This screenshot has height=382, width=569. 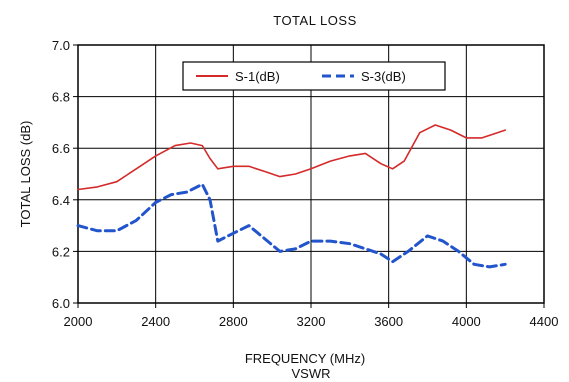 I want to click on legend-box, so click(x=314, y=76).